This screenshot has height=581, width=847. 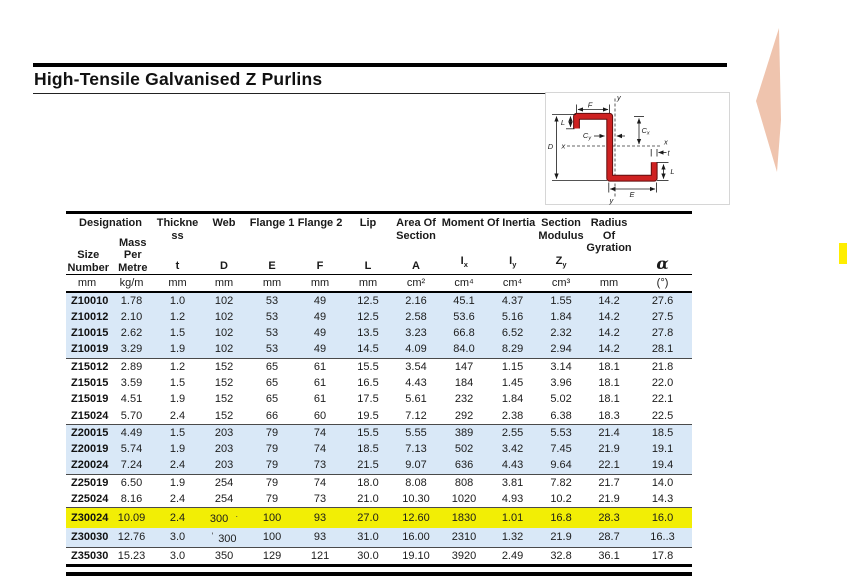 What do you see at coordinates (178, 79) in the screenshot?
I see `page-title: High-Tensile Galvanised Z Purlins` at bounding box center [178, 79].